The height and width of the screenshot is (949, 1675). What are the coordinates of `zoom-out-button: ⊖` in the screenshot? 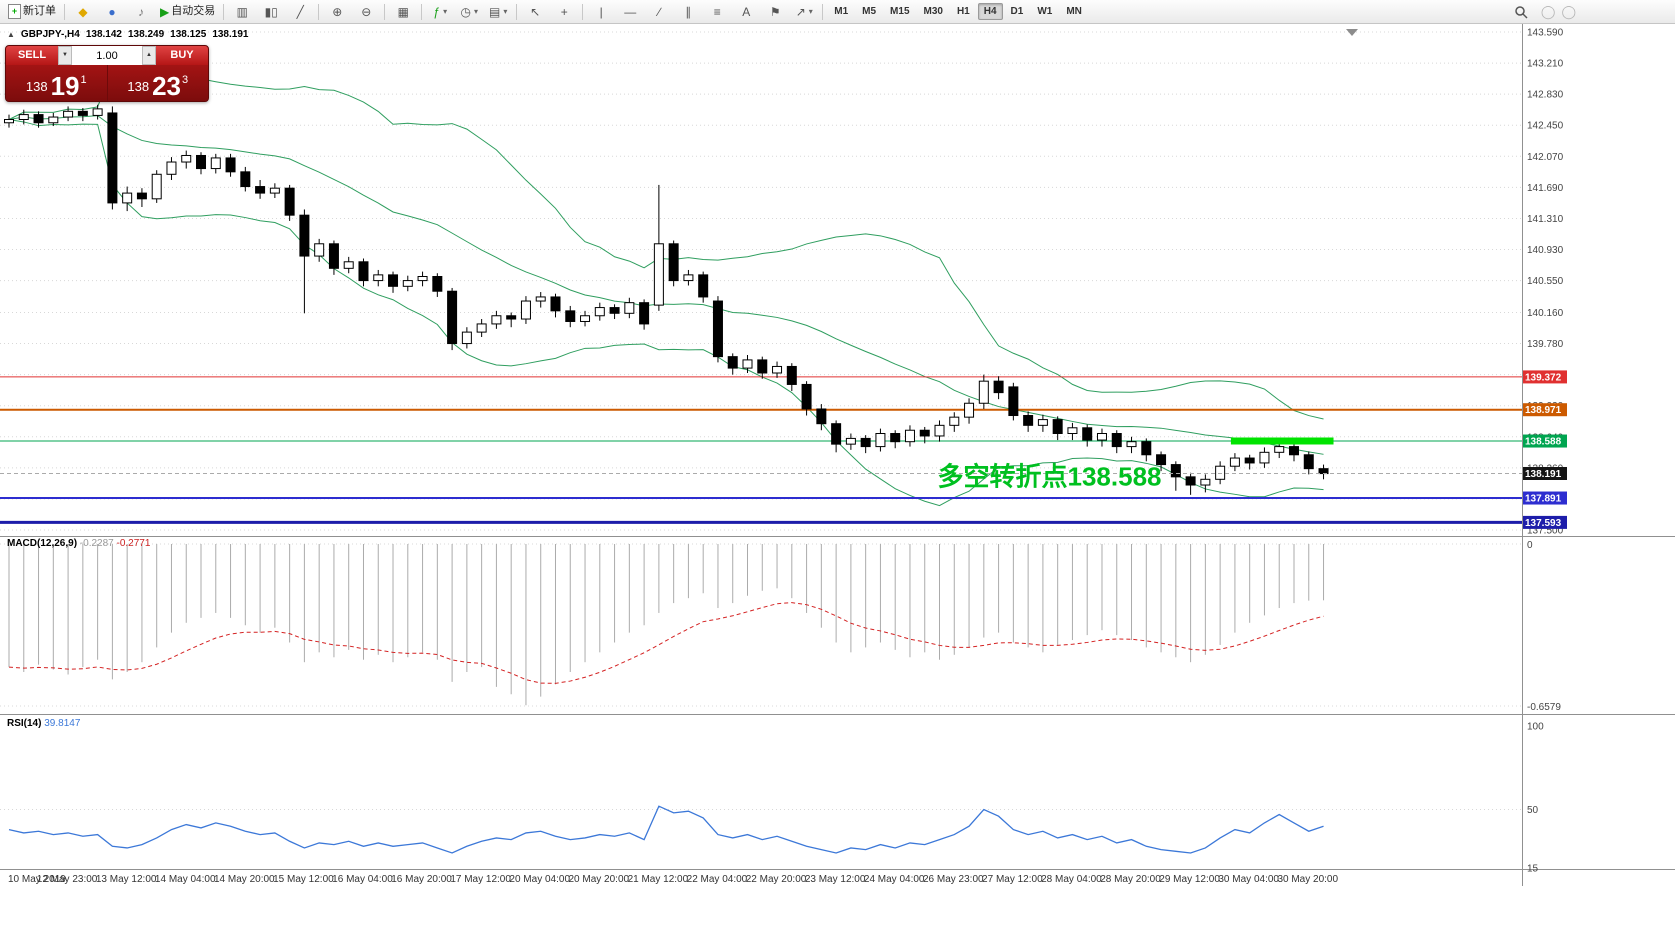 It's located at (366, 12).